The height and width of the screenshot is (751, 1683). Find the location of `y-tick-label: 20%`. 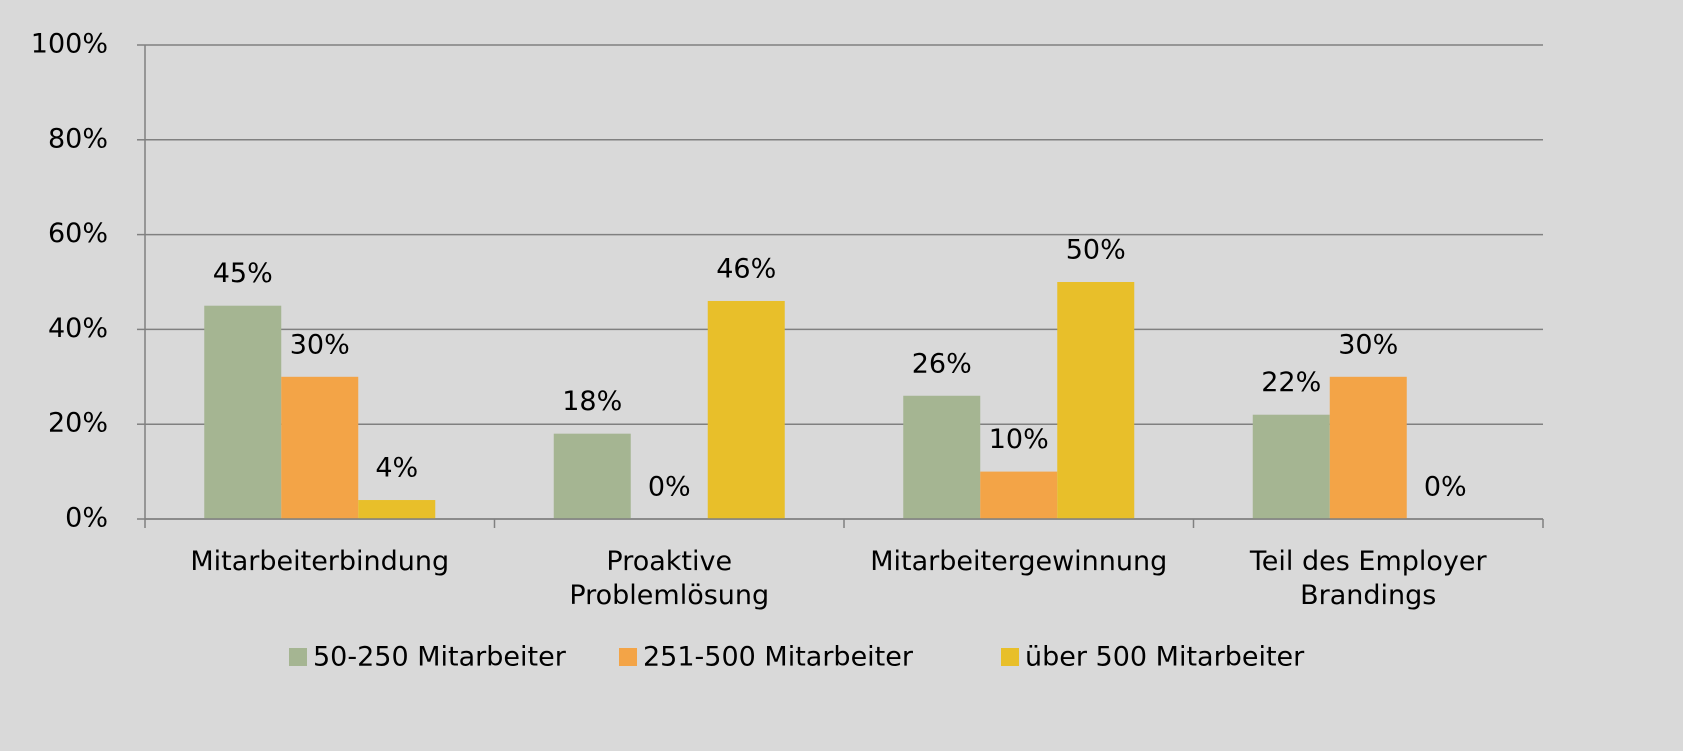

y-tick-label: 20% is located at coordinates (78, 423).